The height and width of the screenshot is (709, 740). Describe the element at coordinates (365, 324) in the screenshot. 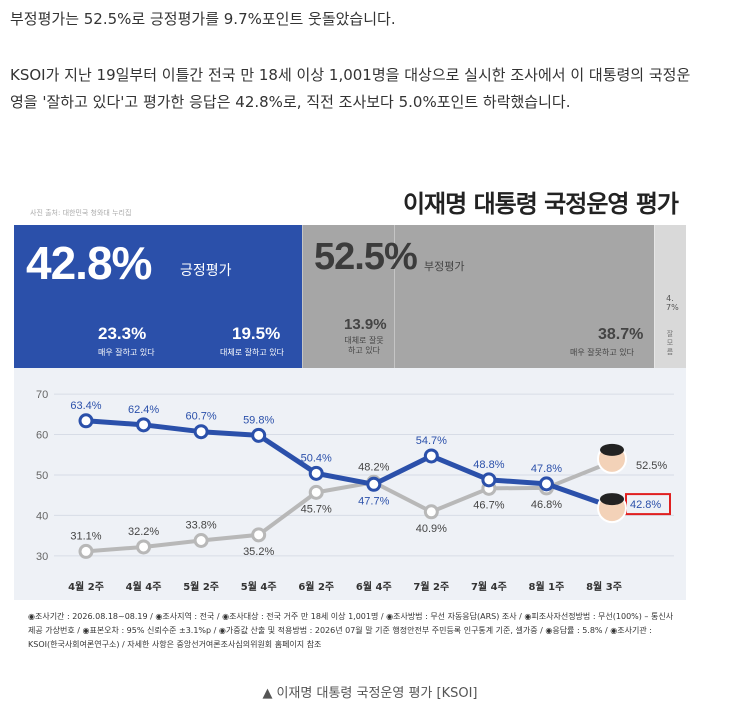

I see `somewhat-negative-value: 13.9%` at that location.